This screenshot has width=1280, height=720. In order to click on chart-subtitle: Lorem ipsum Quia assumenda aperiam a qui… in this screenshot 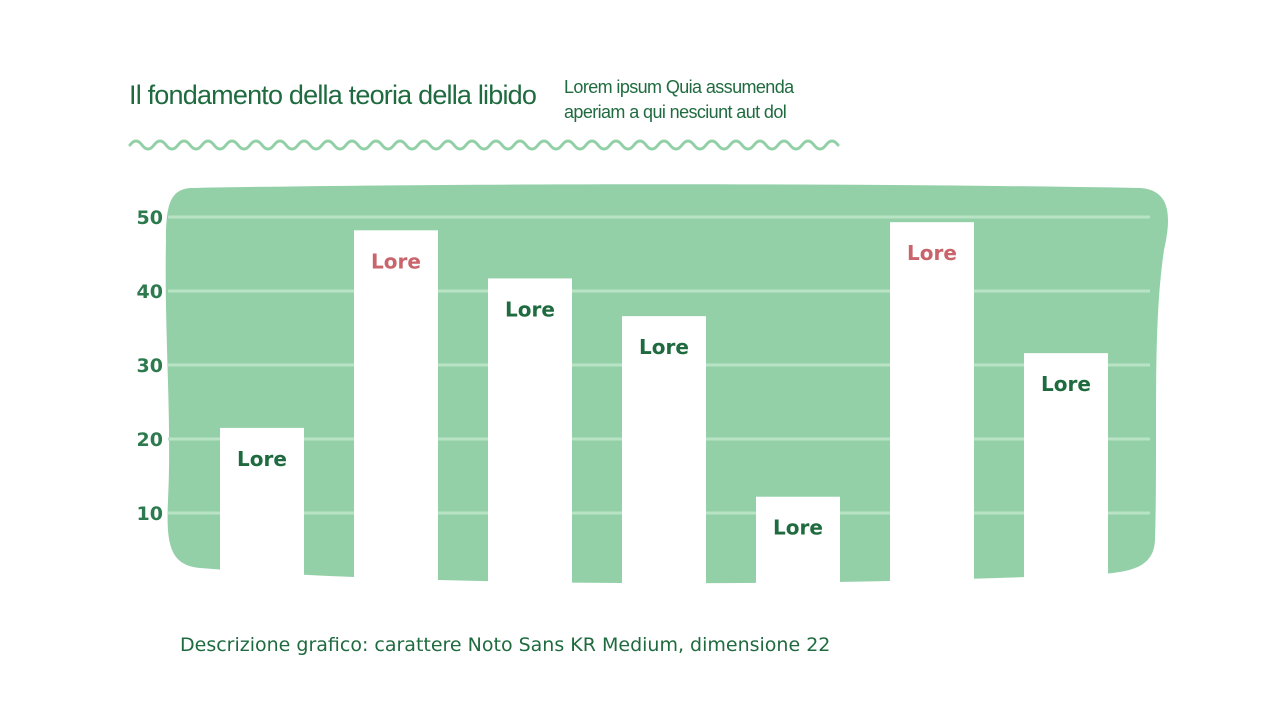, I will do `click(679, 99)`.